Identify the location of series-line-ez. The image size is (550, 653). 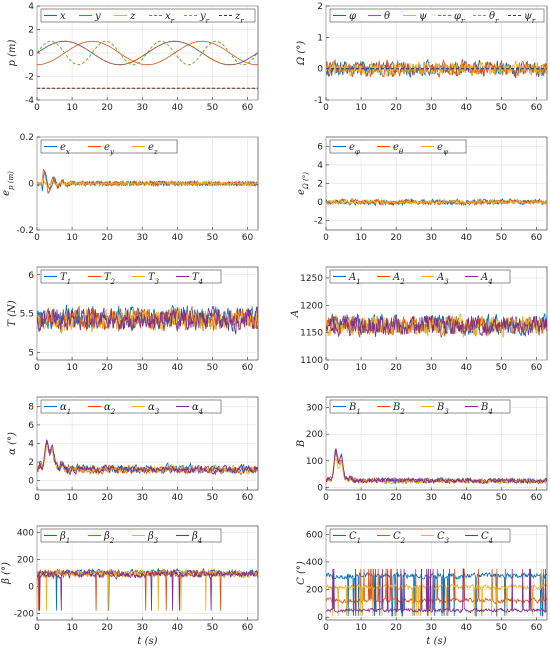
(147, 183).